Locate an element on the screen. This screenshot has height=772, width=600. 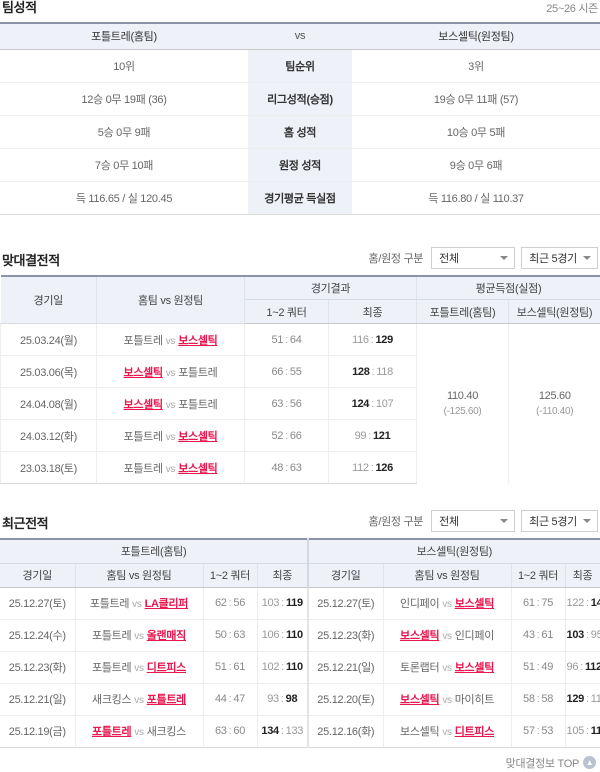
stat-home-value: 10위 is located at coordinates (124, 66).